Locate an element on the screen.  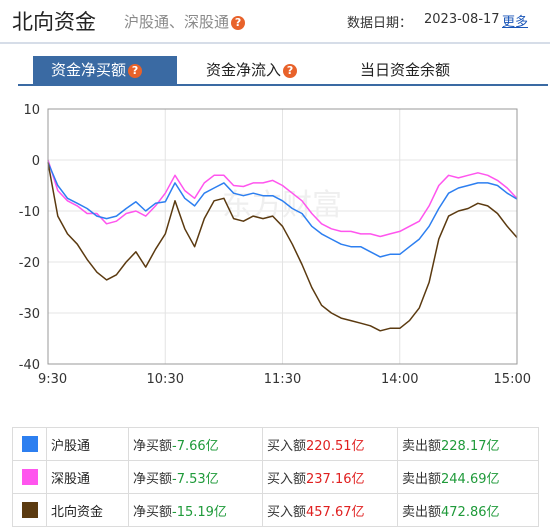
sell-value: 228.17亿 is located at coordinates (470, 446).